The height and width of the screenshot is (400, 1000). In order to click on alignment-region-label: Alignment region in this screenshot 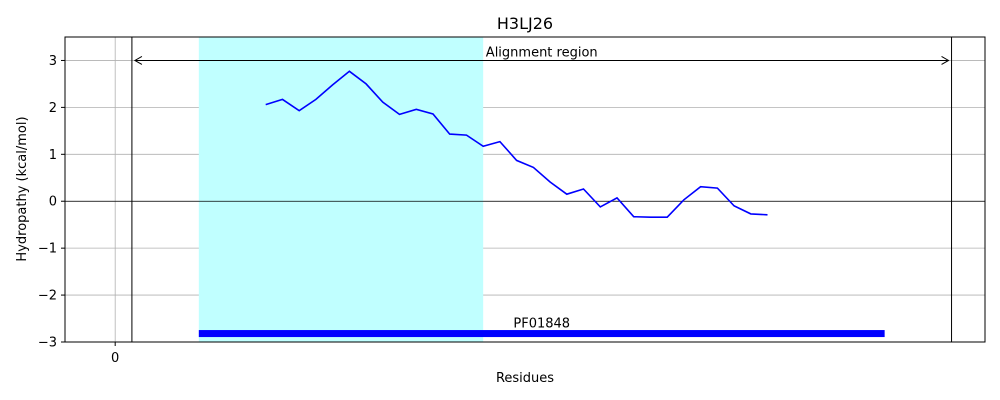, I will do `click(542, 52)`.